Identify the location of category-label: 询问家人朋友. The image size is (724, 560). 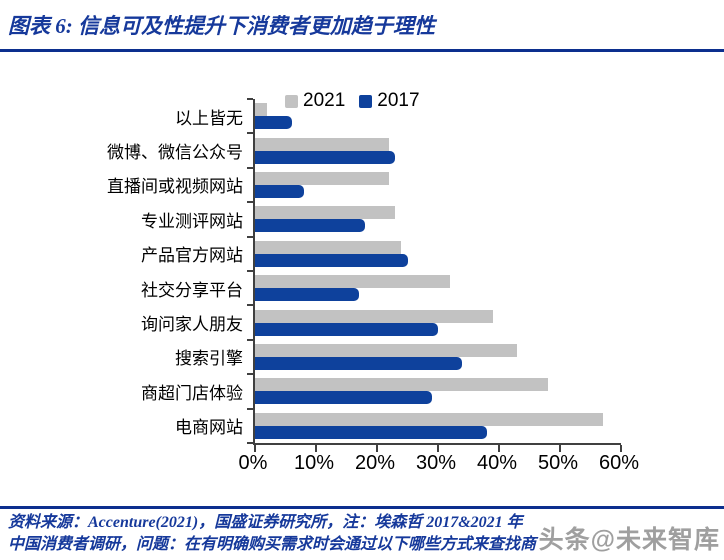
(192, 325).